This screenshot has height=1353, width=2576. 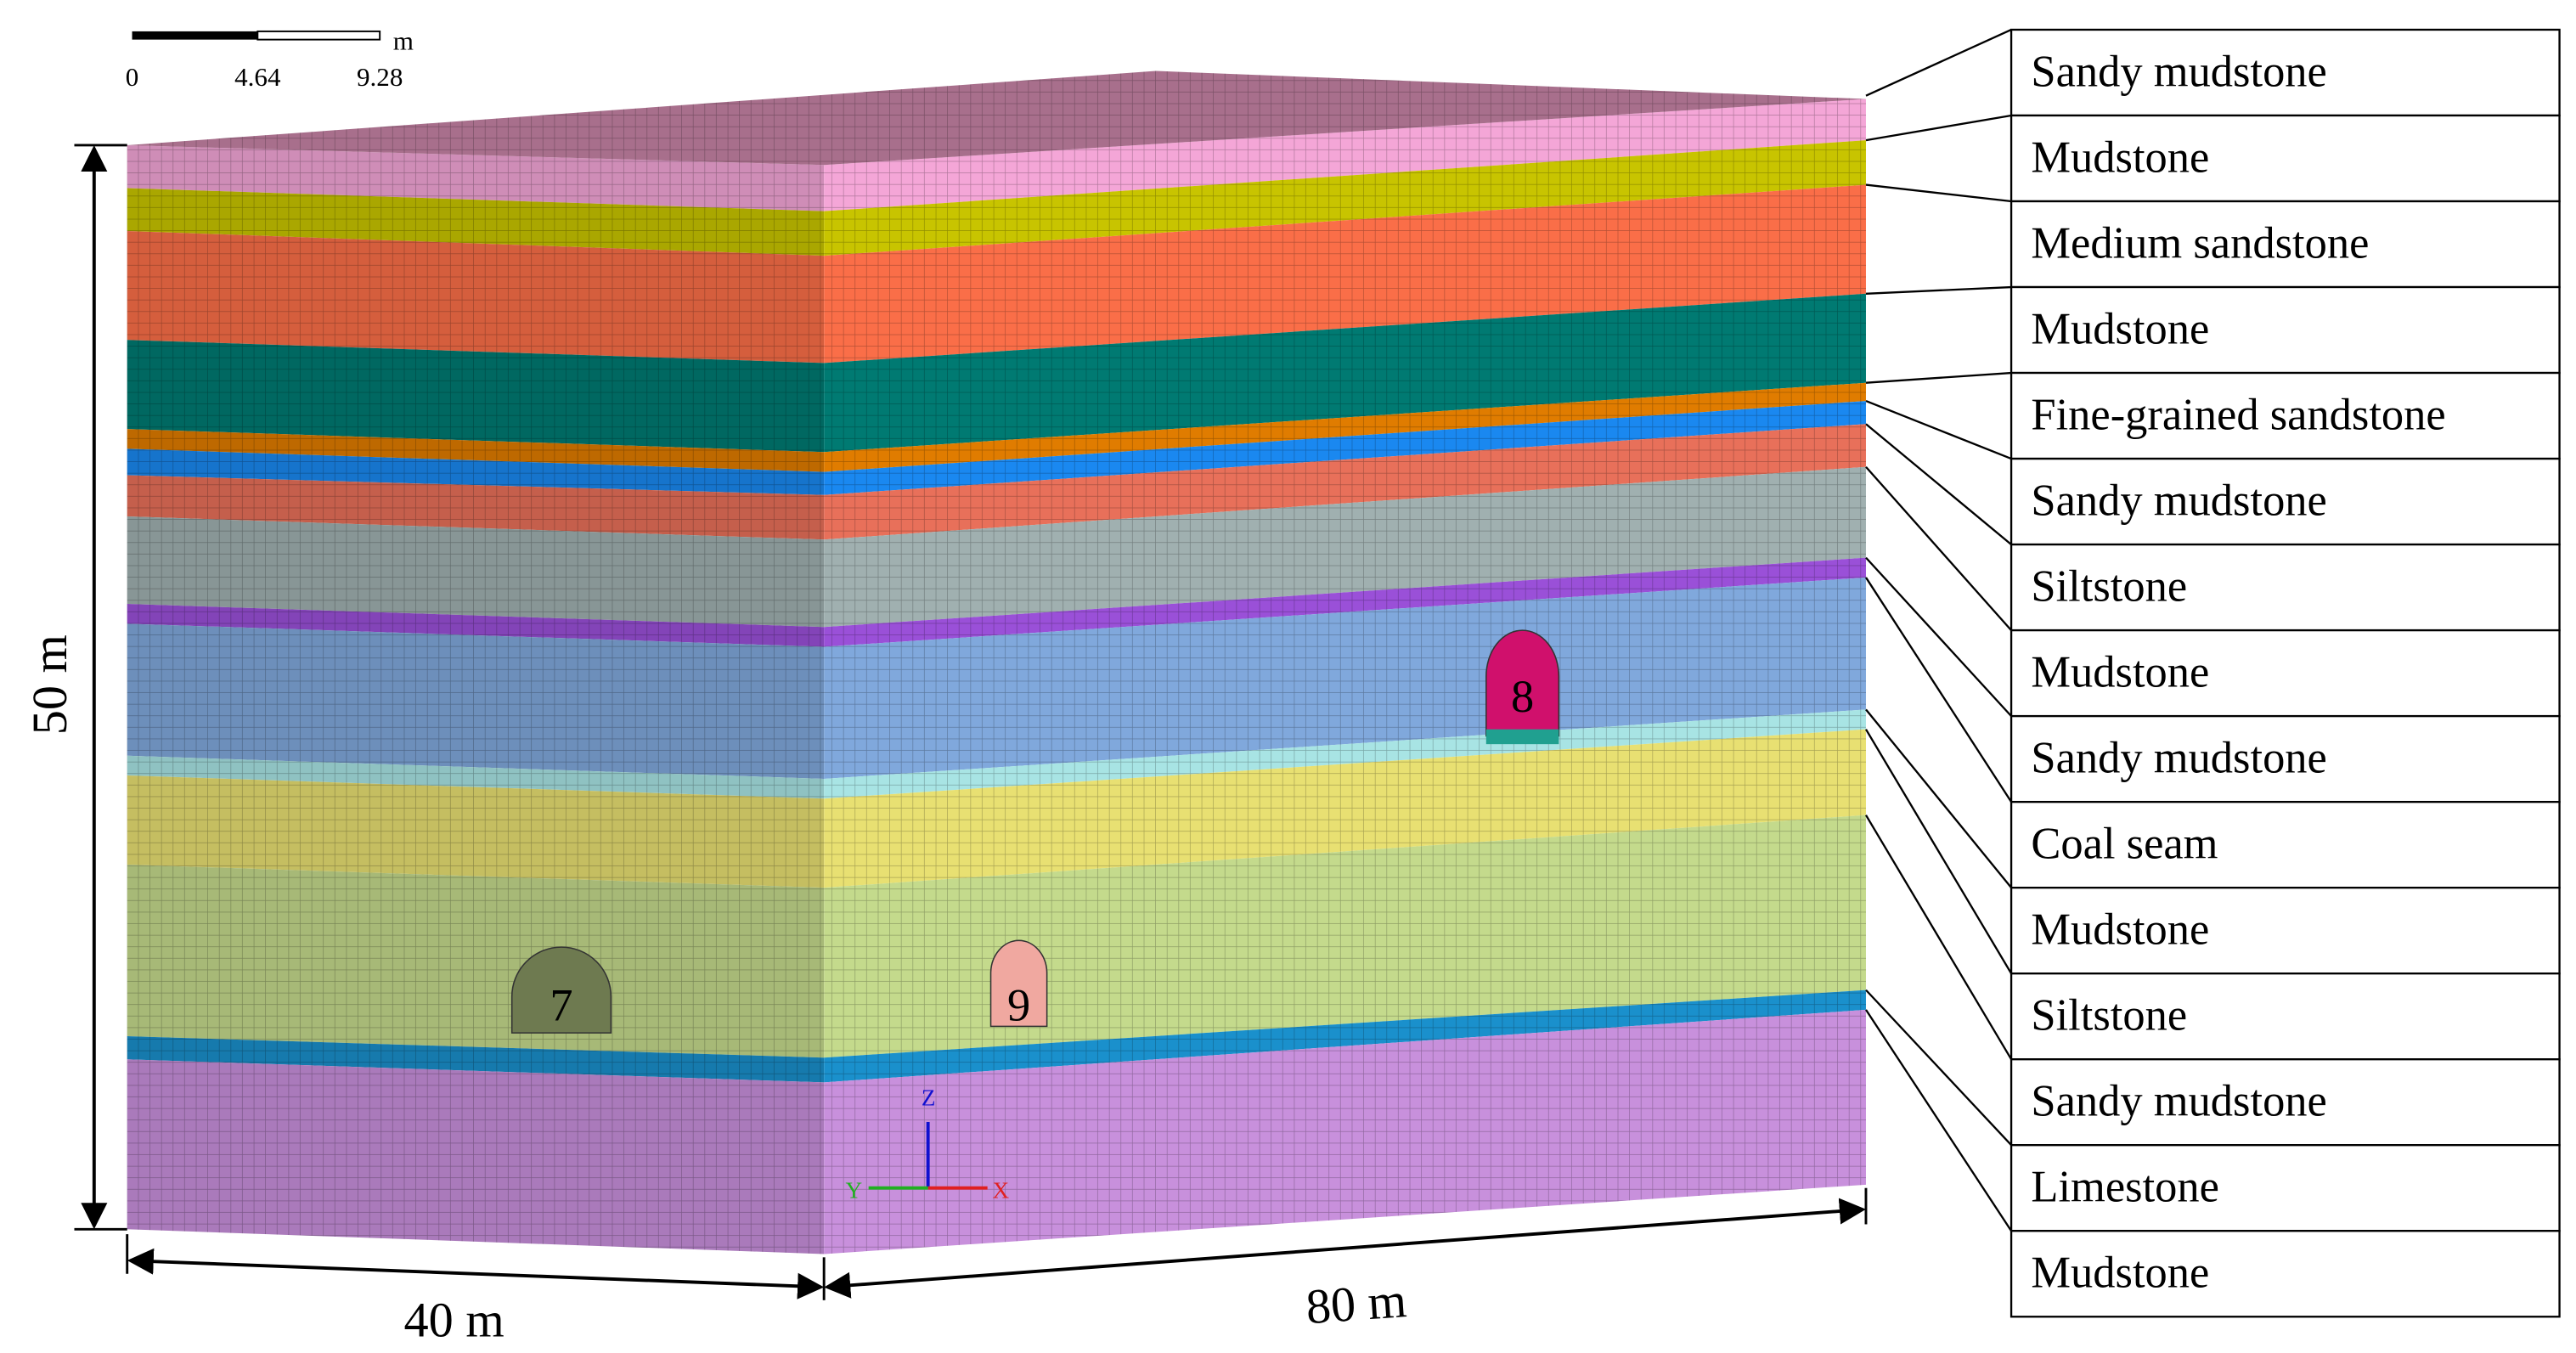 I want to click on legend-label: Limestone, so click(x=2125, y=1187).